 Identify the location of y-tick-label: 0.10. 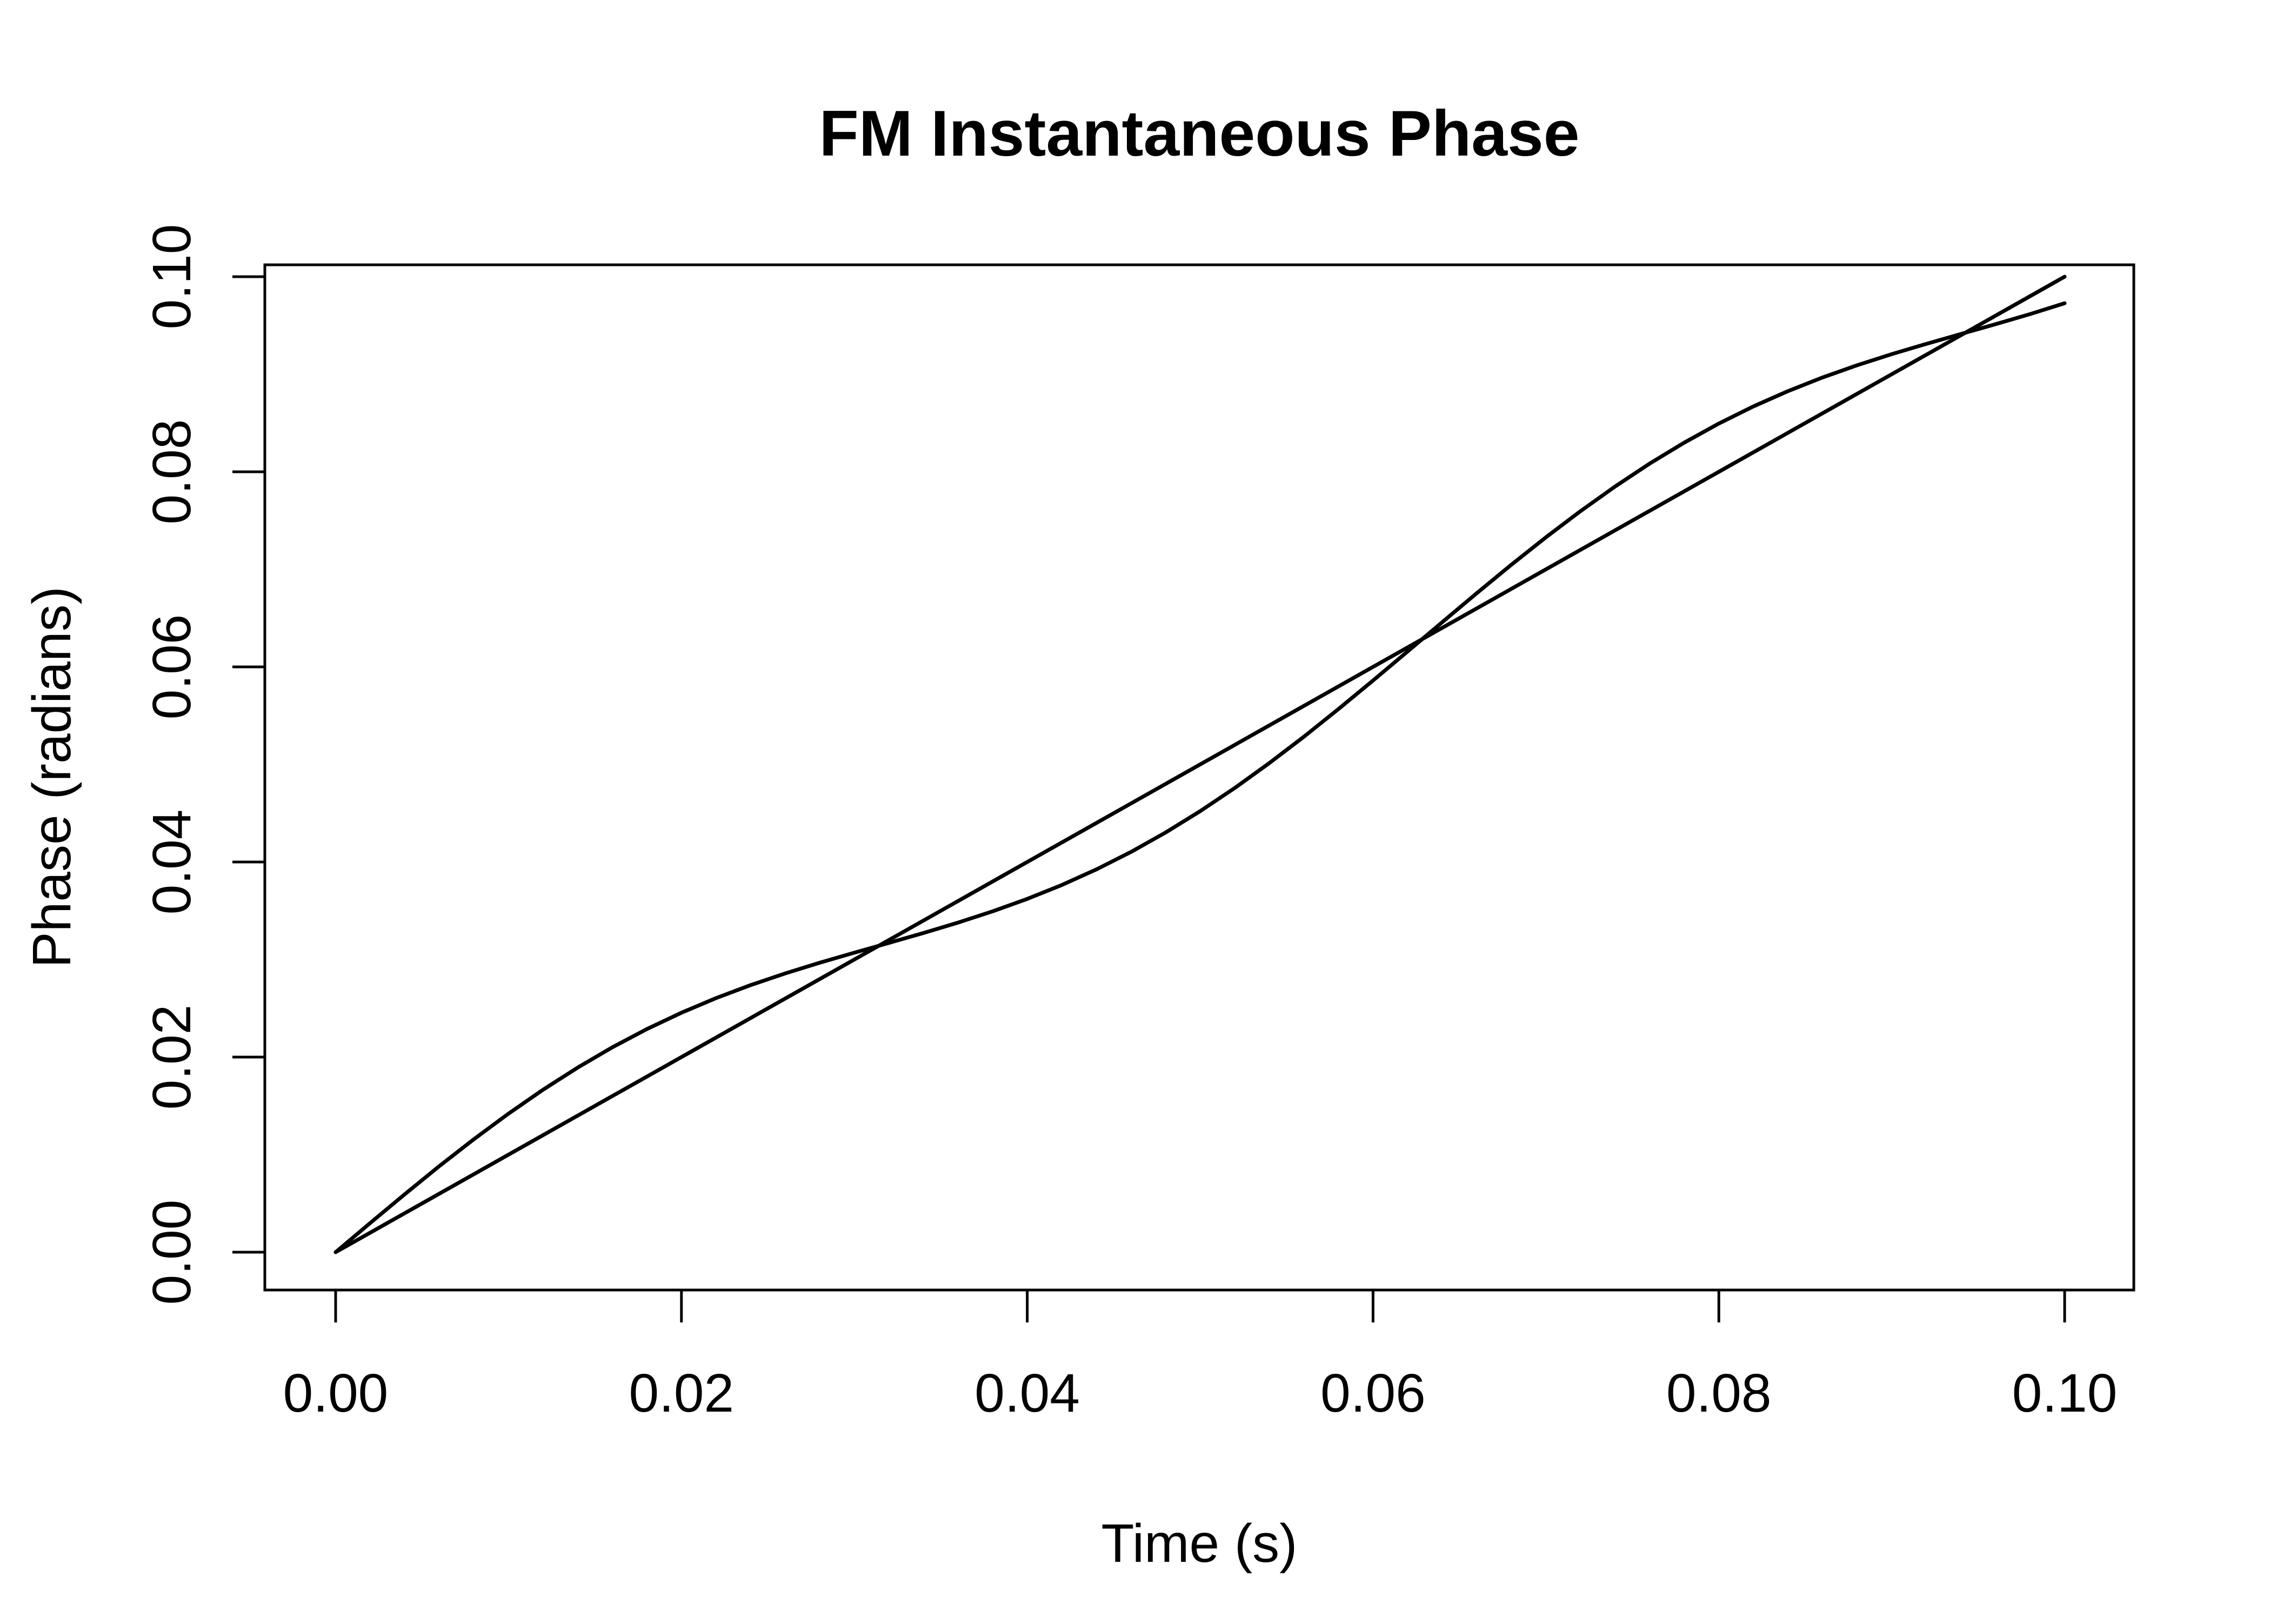
(172, 277).